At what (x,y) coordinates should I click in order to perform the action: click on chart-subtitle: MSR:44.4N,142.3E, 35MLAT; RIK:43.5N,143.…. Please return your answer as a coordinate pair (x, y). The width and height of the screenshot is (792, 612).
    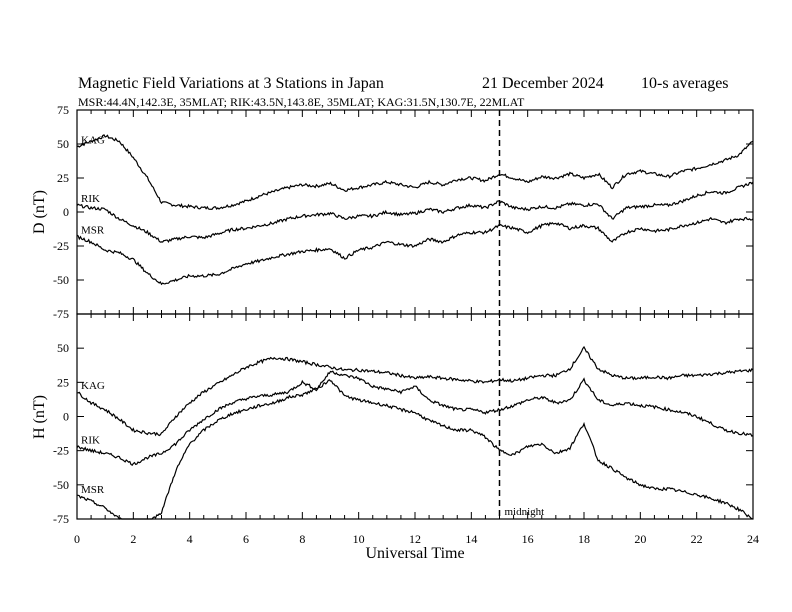
    Looking at the image, I should click on (301, 102).